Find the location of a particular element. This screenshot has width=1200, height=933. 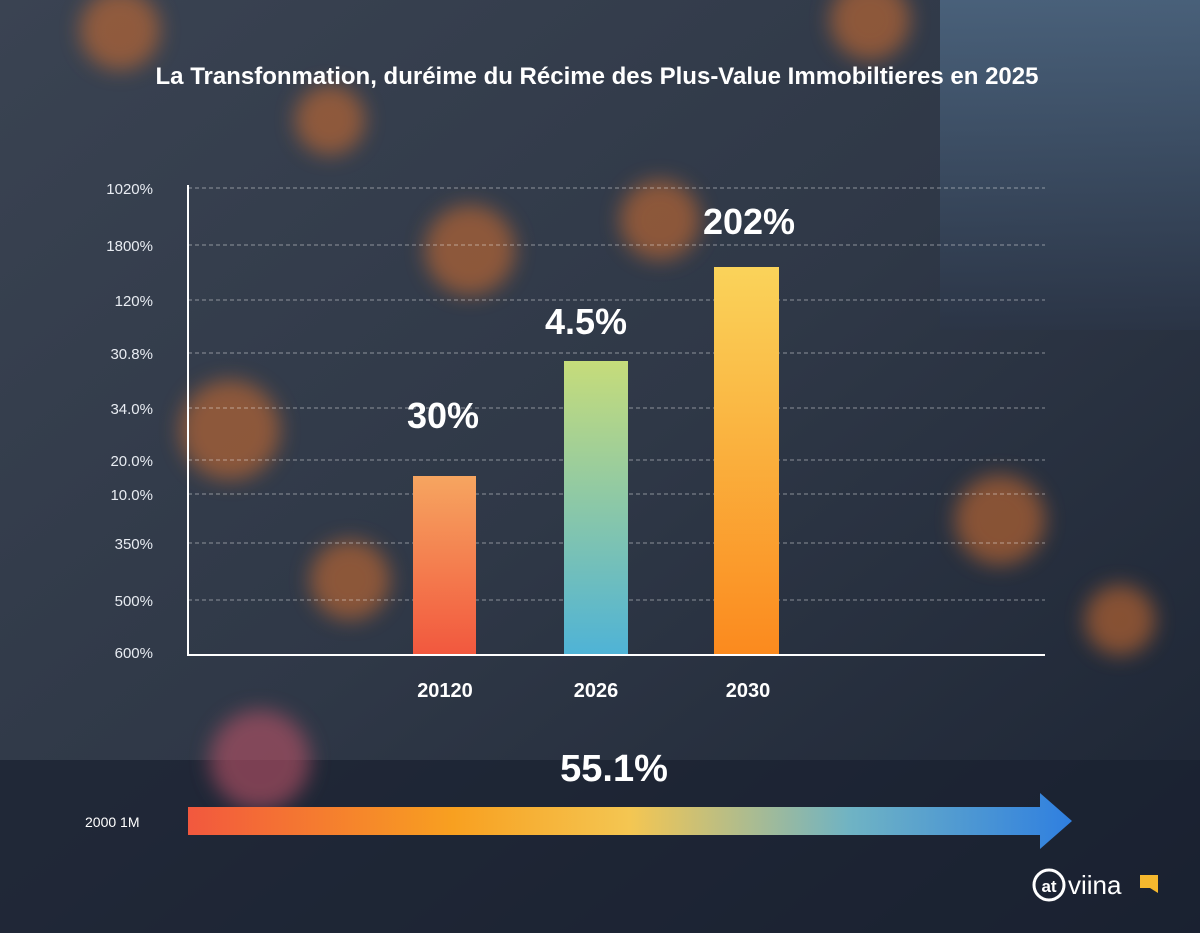

arrow-label: 55.1% is located at coordinates (614, 769).